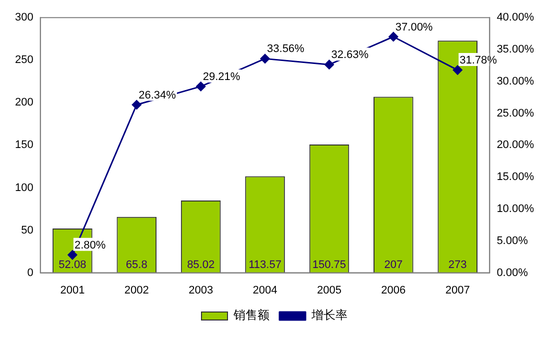 The image size is (557, 342). What do you see at coordinates (265, 290) in the screenshot?
I see `x-tick-label: 2004` at bounding box center [265, 290].